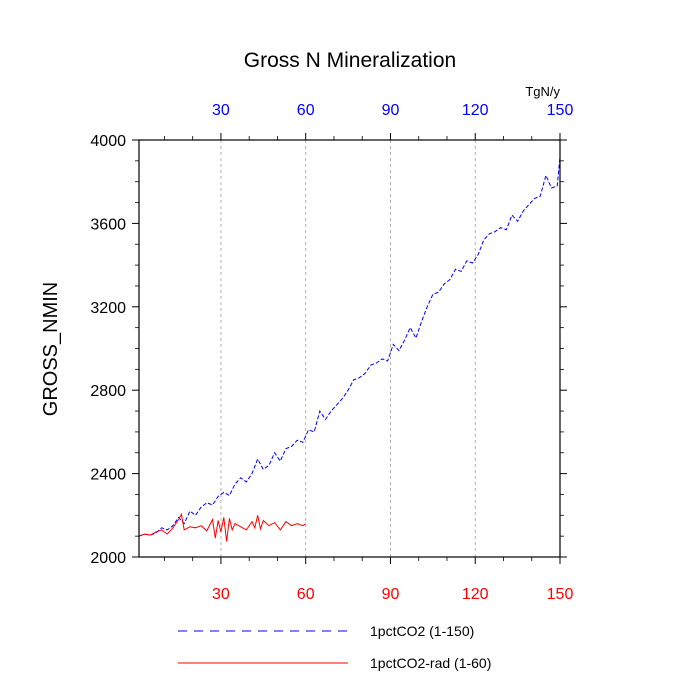 The width and height of the screenshot is (700, 700). Describe the element at coordinates (108, 558) in the screenshot. I see `y-tick-label: 2000` at that location.